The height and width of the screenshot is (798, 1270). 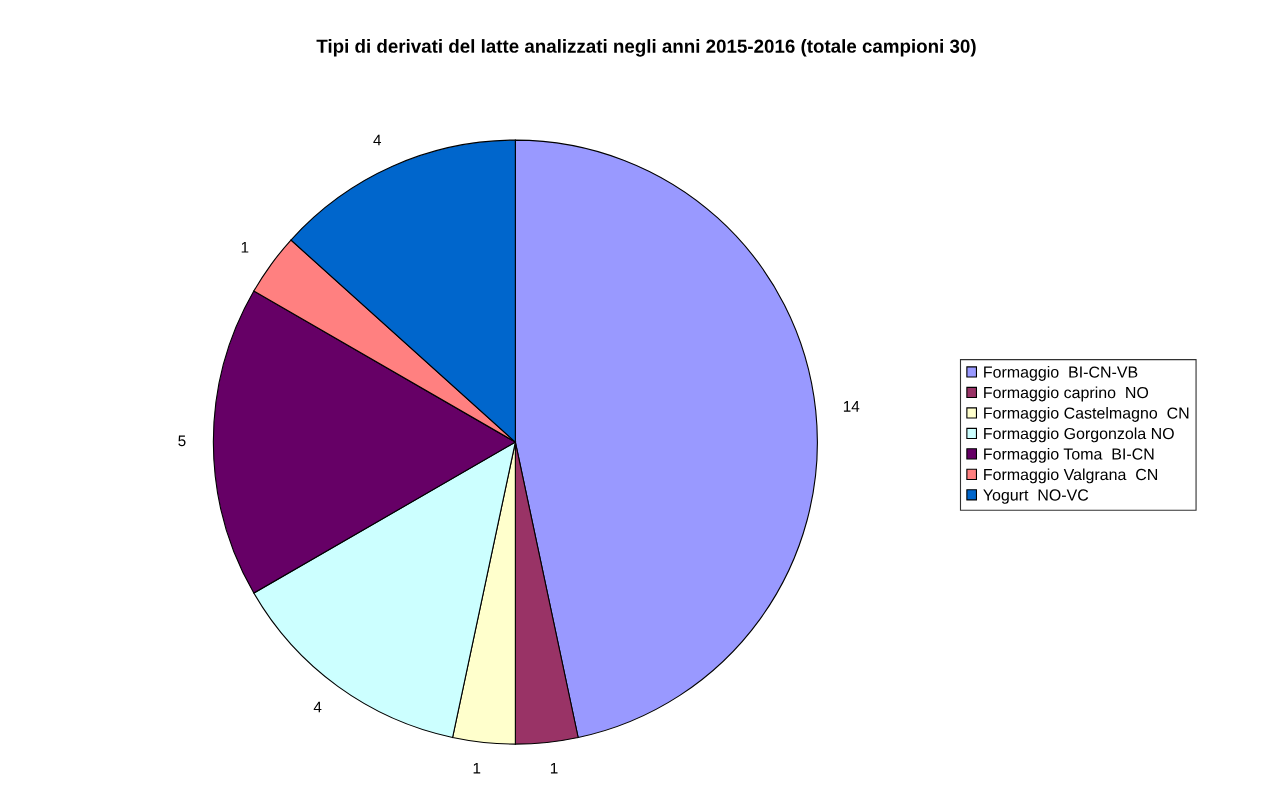 I want to click on data-label: 14, so click(x=851, y=406).